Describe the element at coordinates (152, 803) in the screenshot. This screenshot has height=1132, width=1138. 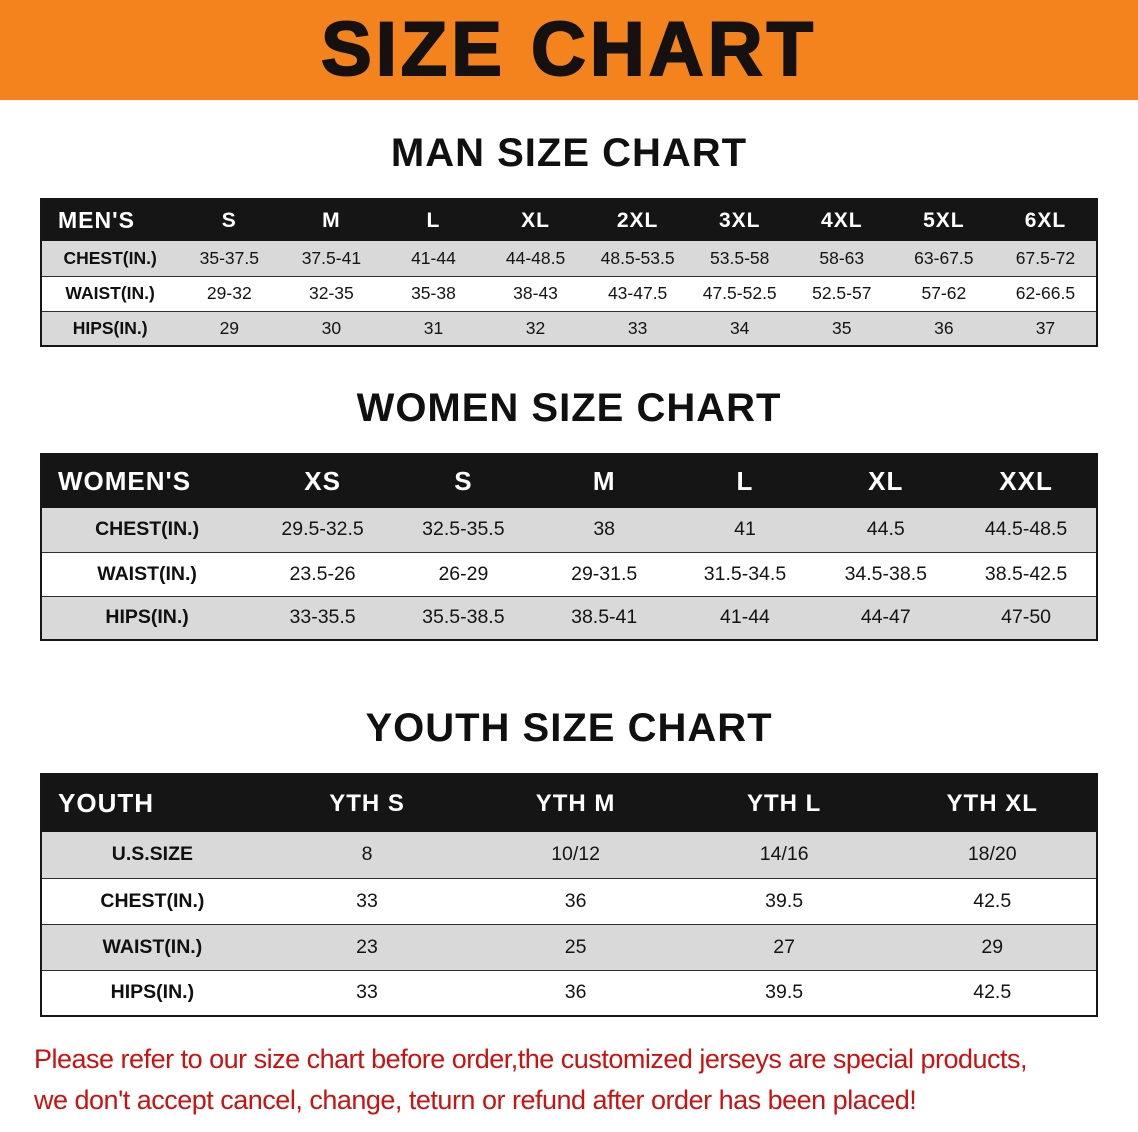
I see `table-title-cell: YOUTH` at that location.